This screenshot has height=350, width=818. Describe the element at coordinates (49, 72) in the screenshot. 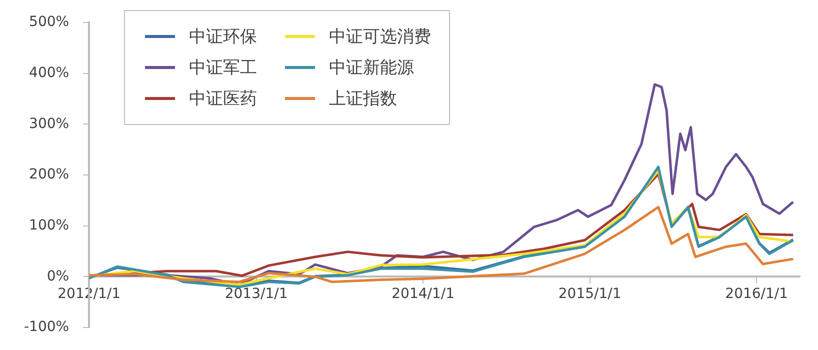

I see `y-tick-label: 400%` at that location.